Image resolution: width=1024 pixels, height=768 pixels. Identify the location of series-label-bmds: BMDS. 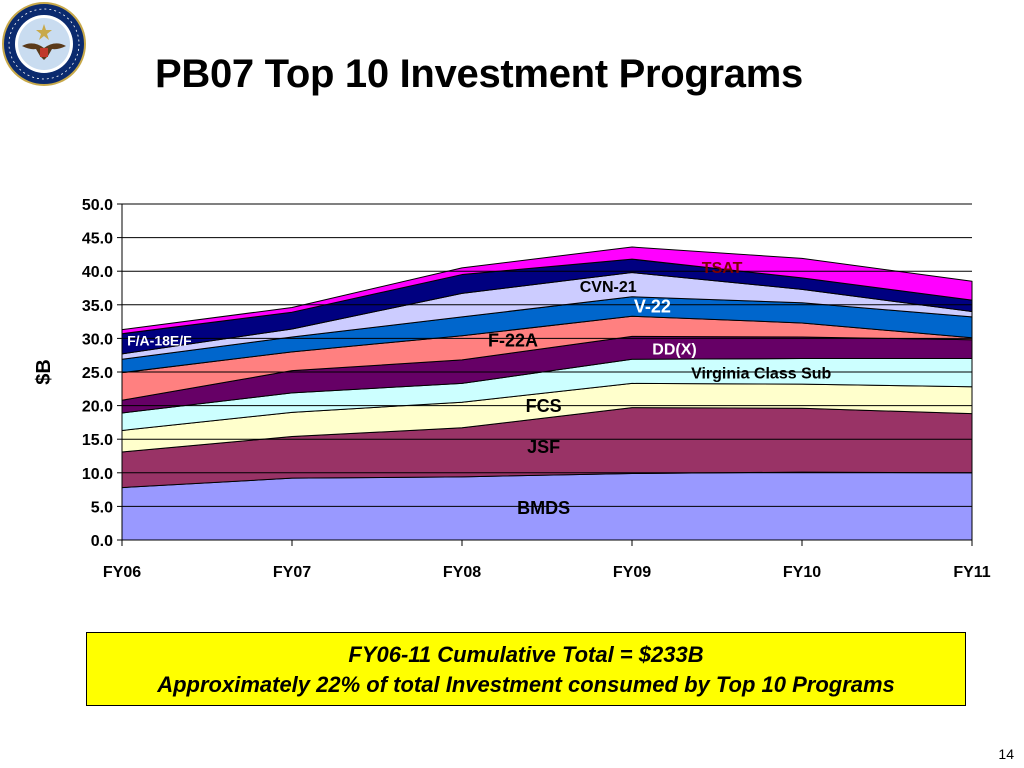
(543, 508).